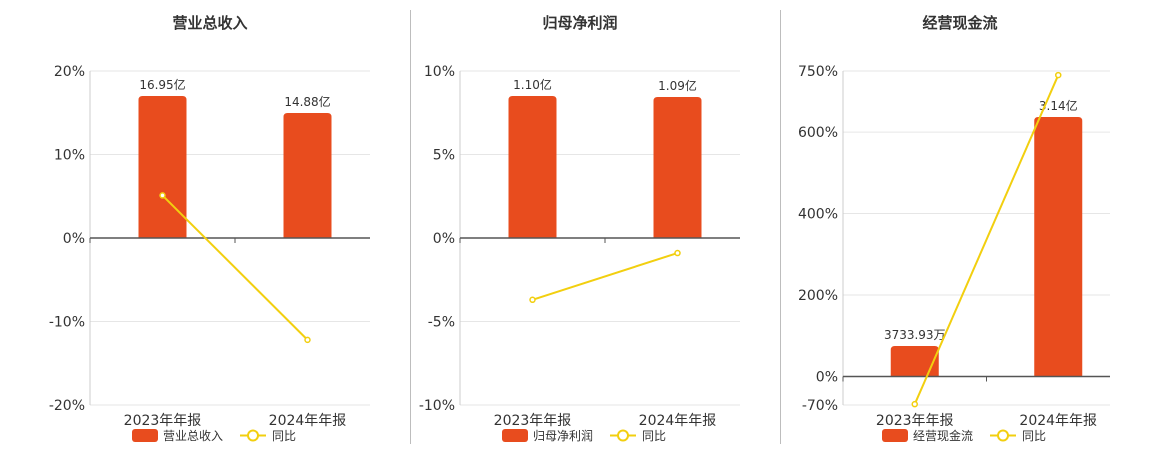  I want to click on bar-value-label: 3733.93万, so click(915, 335).